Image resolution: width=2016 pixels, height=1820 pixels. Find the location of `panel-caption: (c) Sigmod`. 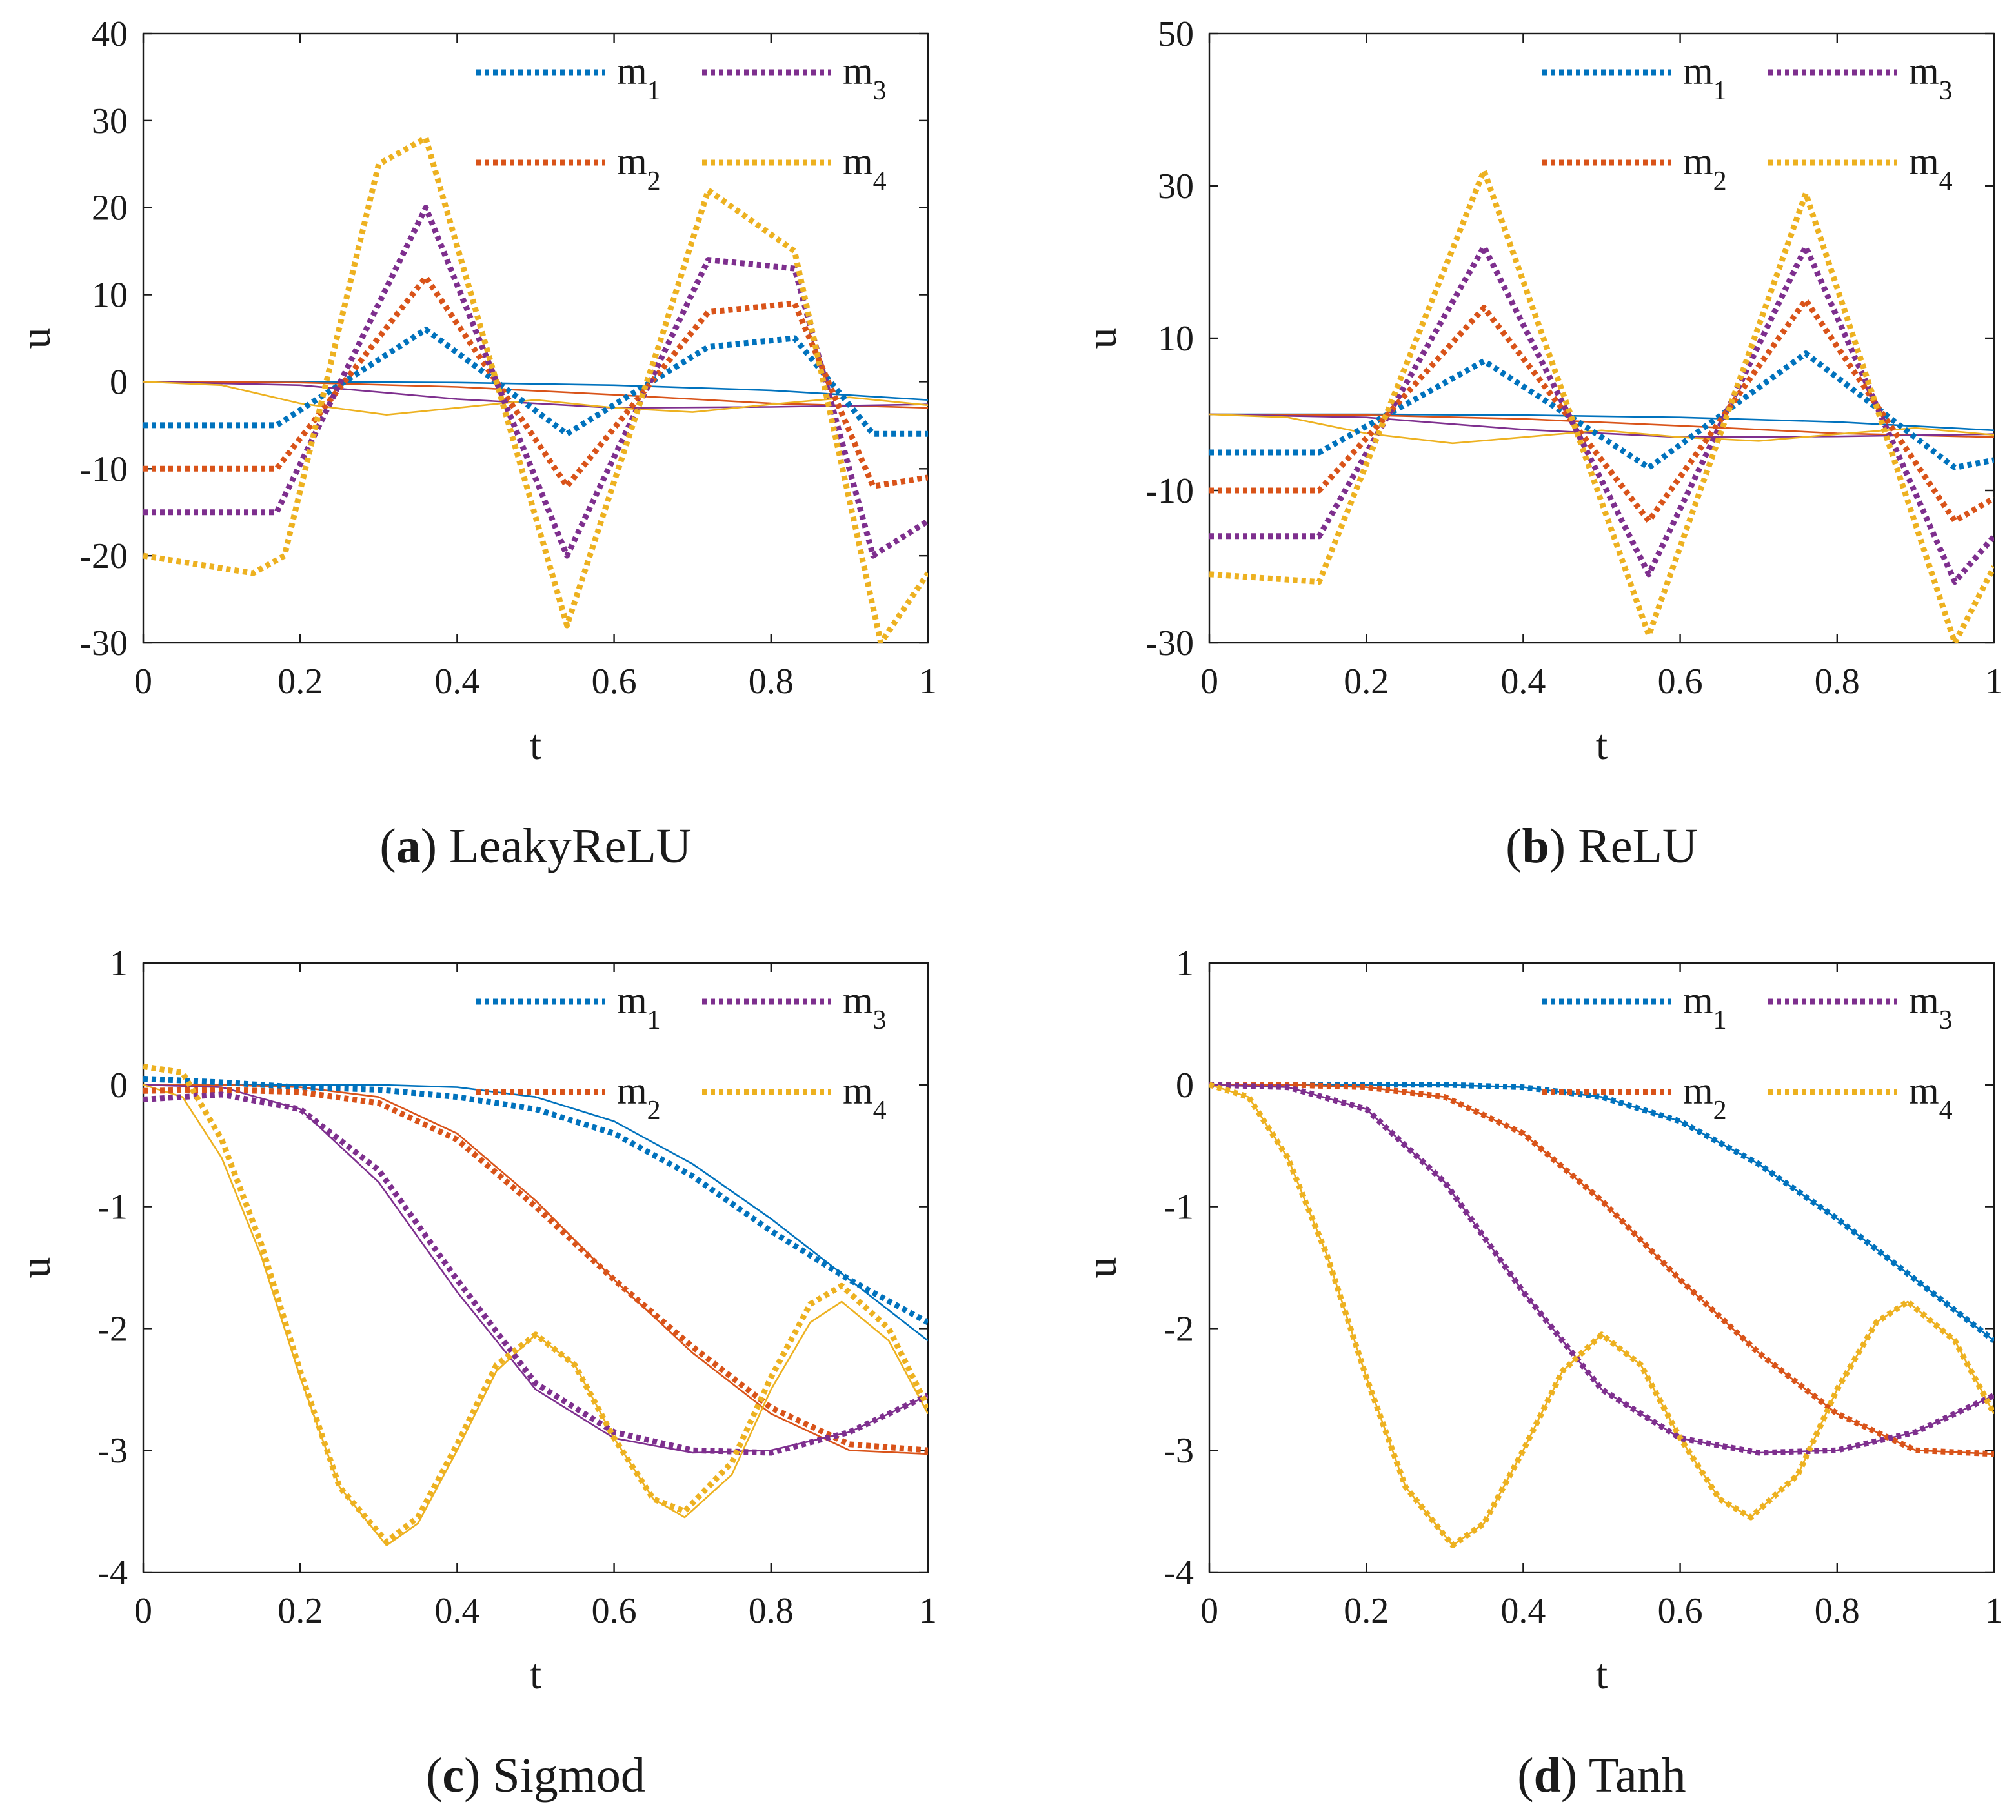

panel-caption: (c) Sigmod is located at coordinates (535, 1776).